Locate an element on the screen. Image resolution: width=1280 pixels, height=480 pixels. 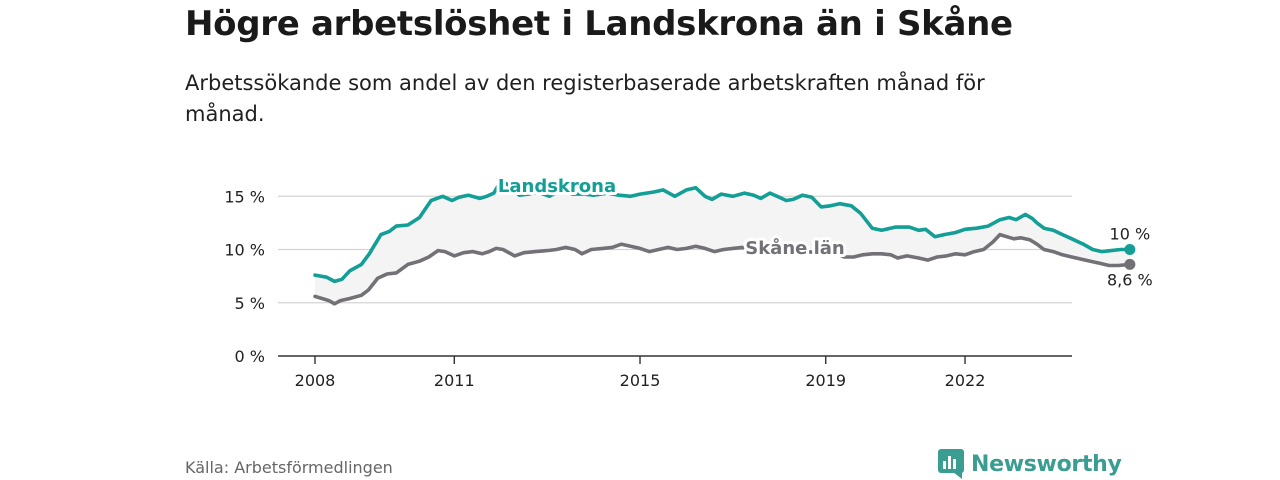
series-line-skane is located at coordinates (722, 269).